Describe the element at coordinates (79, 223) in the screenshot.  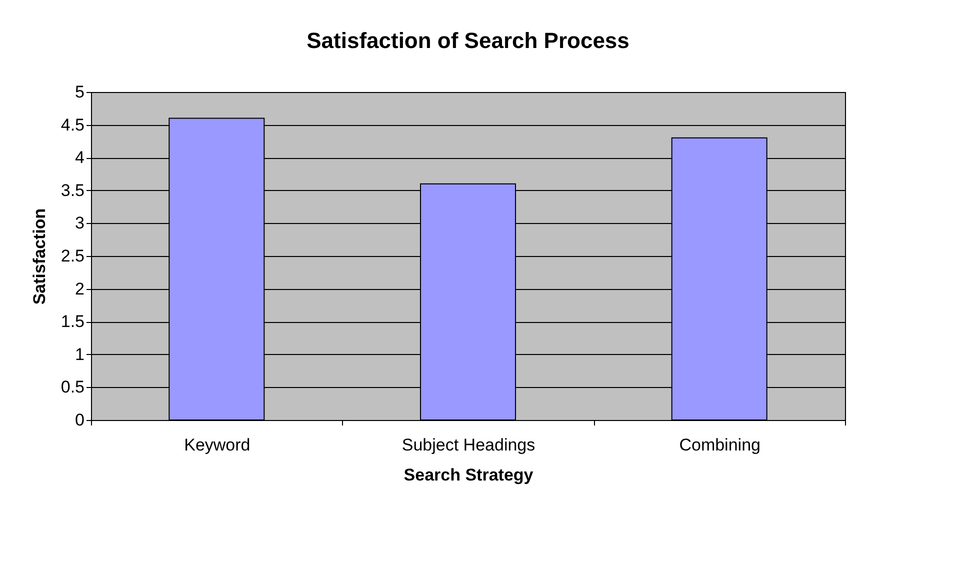
I see `y-tick-label: 3` at that location.